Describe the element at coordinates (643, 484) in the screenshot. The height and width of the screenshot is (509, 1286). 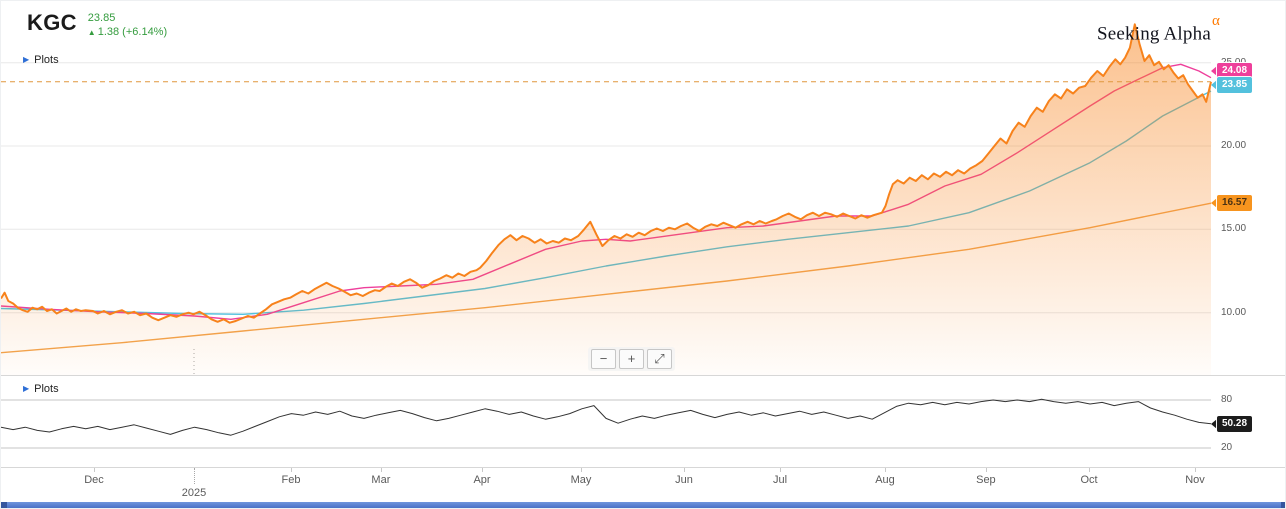
I see `x-axis: Dec 2025 Feb Mar Apr May Jun Jul Aug Sep Oct Nov` at that location.